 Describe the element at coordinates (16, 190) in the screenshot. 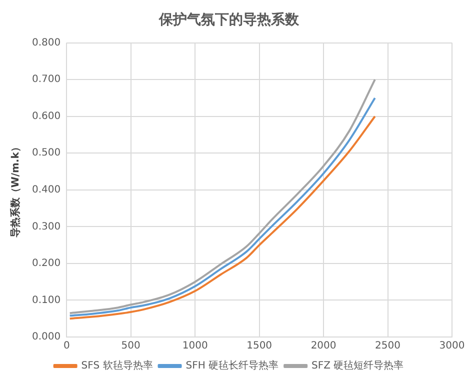

I see `y-axis-title: 导热系数（W/m.k）` at that location.